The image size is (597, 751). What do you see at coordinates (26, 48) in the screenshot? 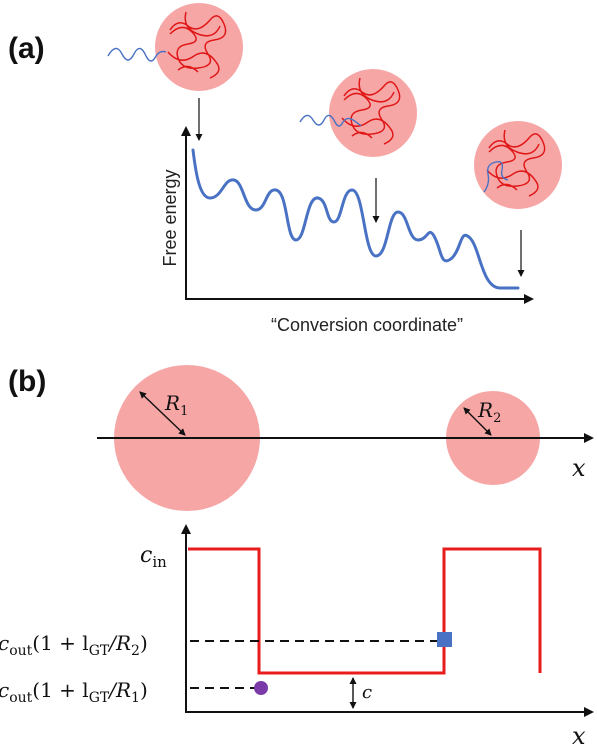
I see `panel-a-label: (a)` at bounding box center [26, 48].